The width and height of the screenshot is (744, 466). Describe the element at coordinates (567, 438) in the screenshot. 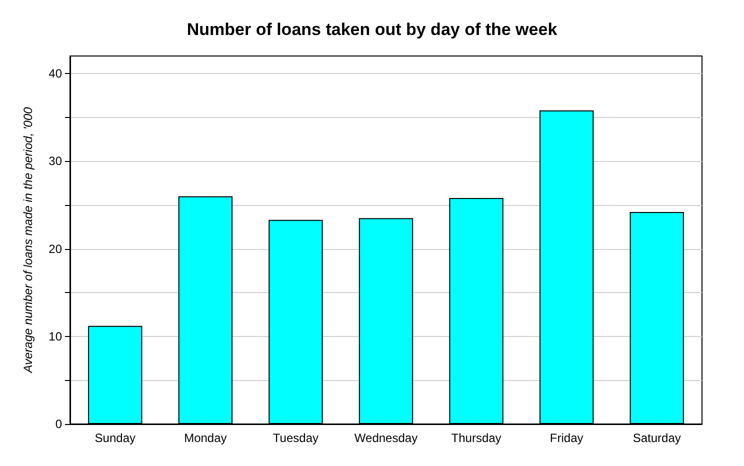

I see `x-tick-label: Friday` at that location.